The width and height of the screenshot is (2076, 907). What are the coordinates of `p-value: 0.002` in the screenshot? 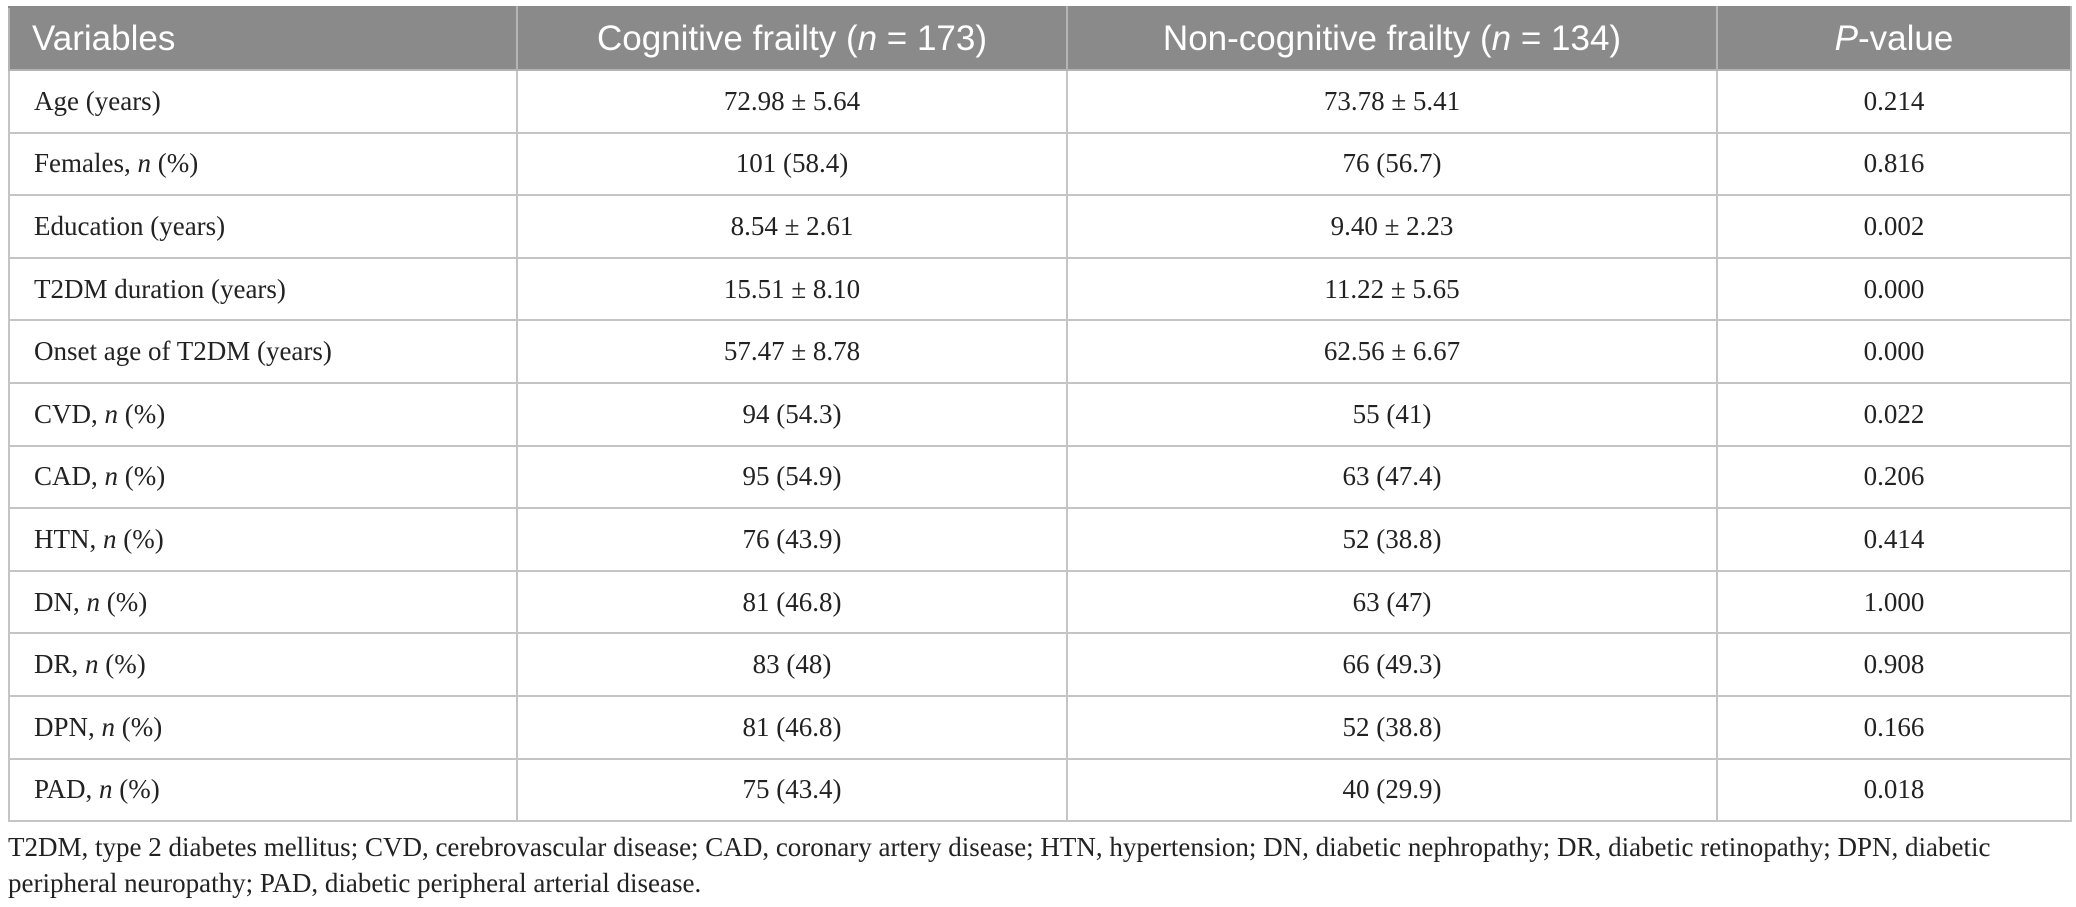 It's located at (1894, 226).